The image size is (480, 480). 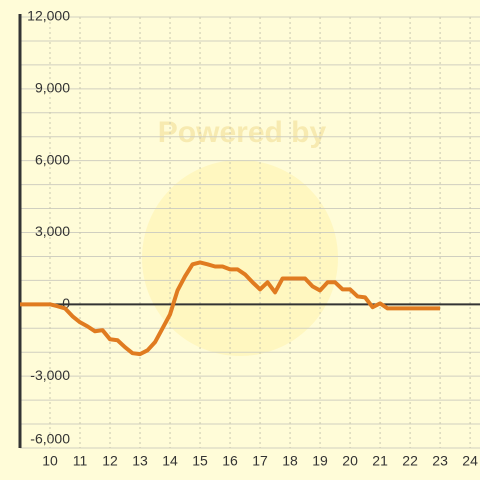 I want to click on y-tick-label: -3,000, so click(x=50, y=375).